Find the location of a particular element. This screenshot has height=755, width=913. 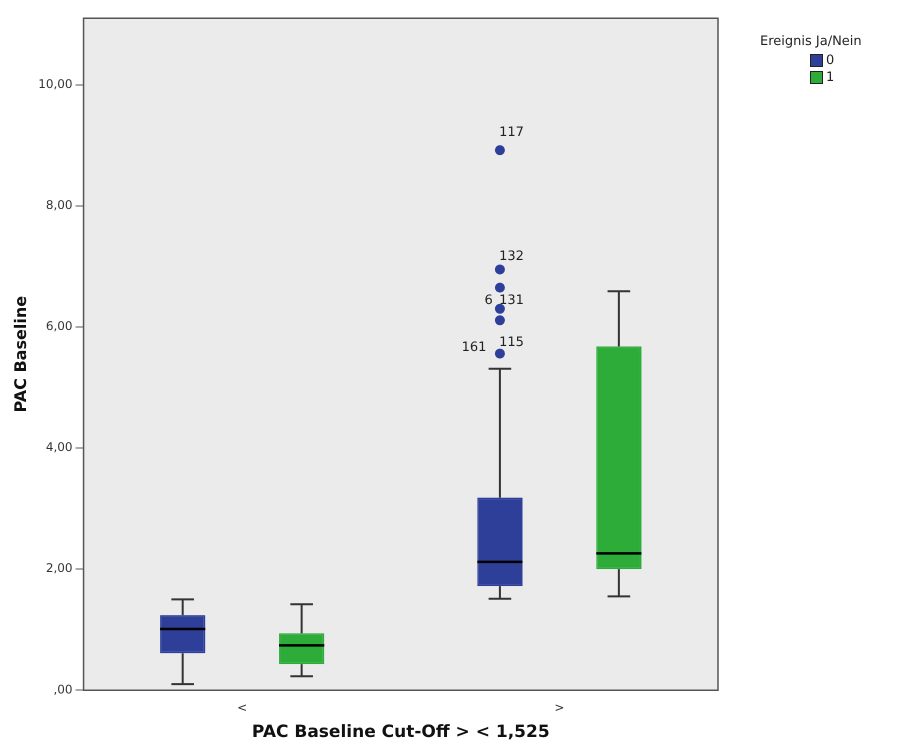

y-tick-label: 2,00 is located at coordinates (59, 568).